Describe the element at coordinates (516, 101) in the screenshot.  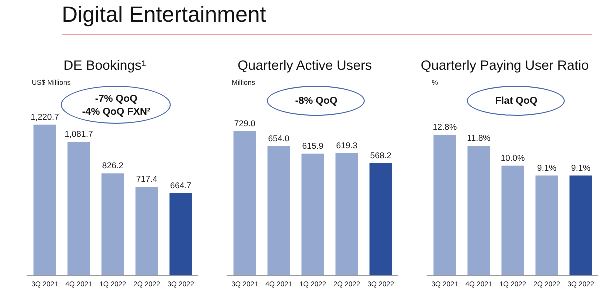
I see `text: Flat QoQ` at that location.